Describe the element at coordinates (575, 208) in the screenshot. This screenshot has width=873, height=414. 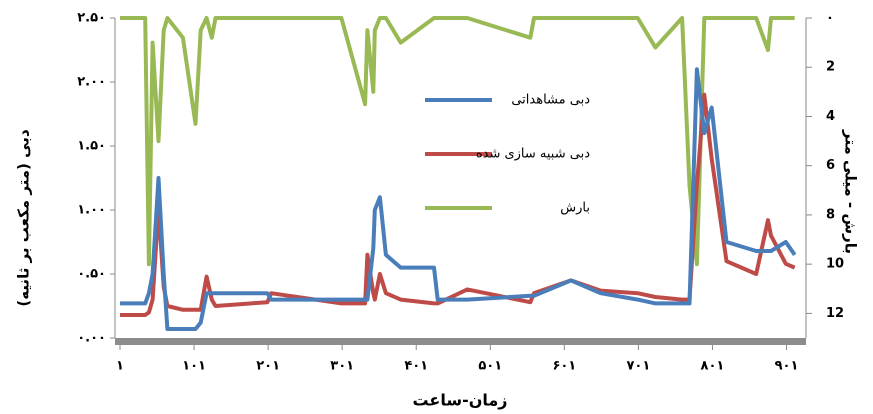
I see `legend-label: بارش` at that location.